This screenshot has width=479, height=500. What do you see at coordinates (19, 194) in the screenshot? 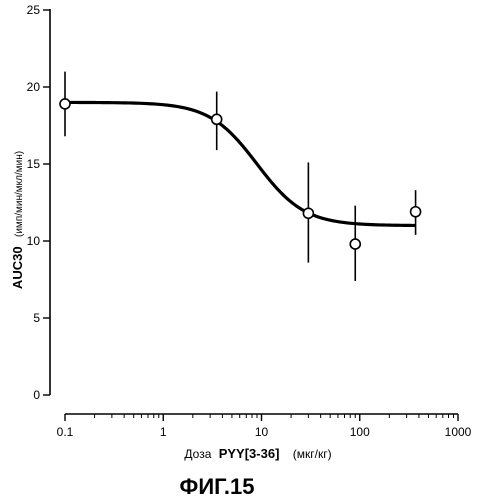
I see `y-axis-label-unit: (имп/мин/мкл/мин)` at bounding box center [19, 194].